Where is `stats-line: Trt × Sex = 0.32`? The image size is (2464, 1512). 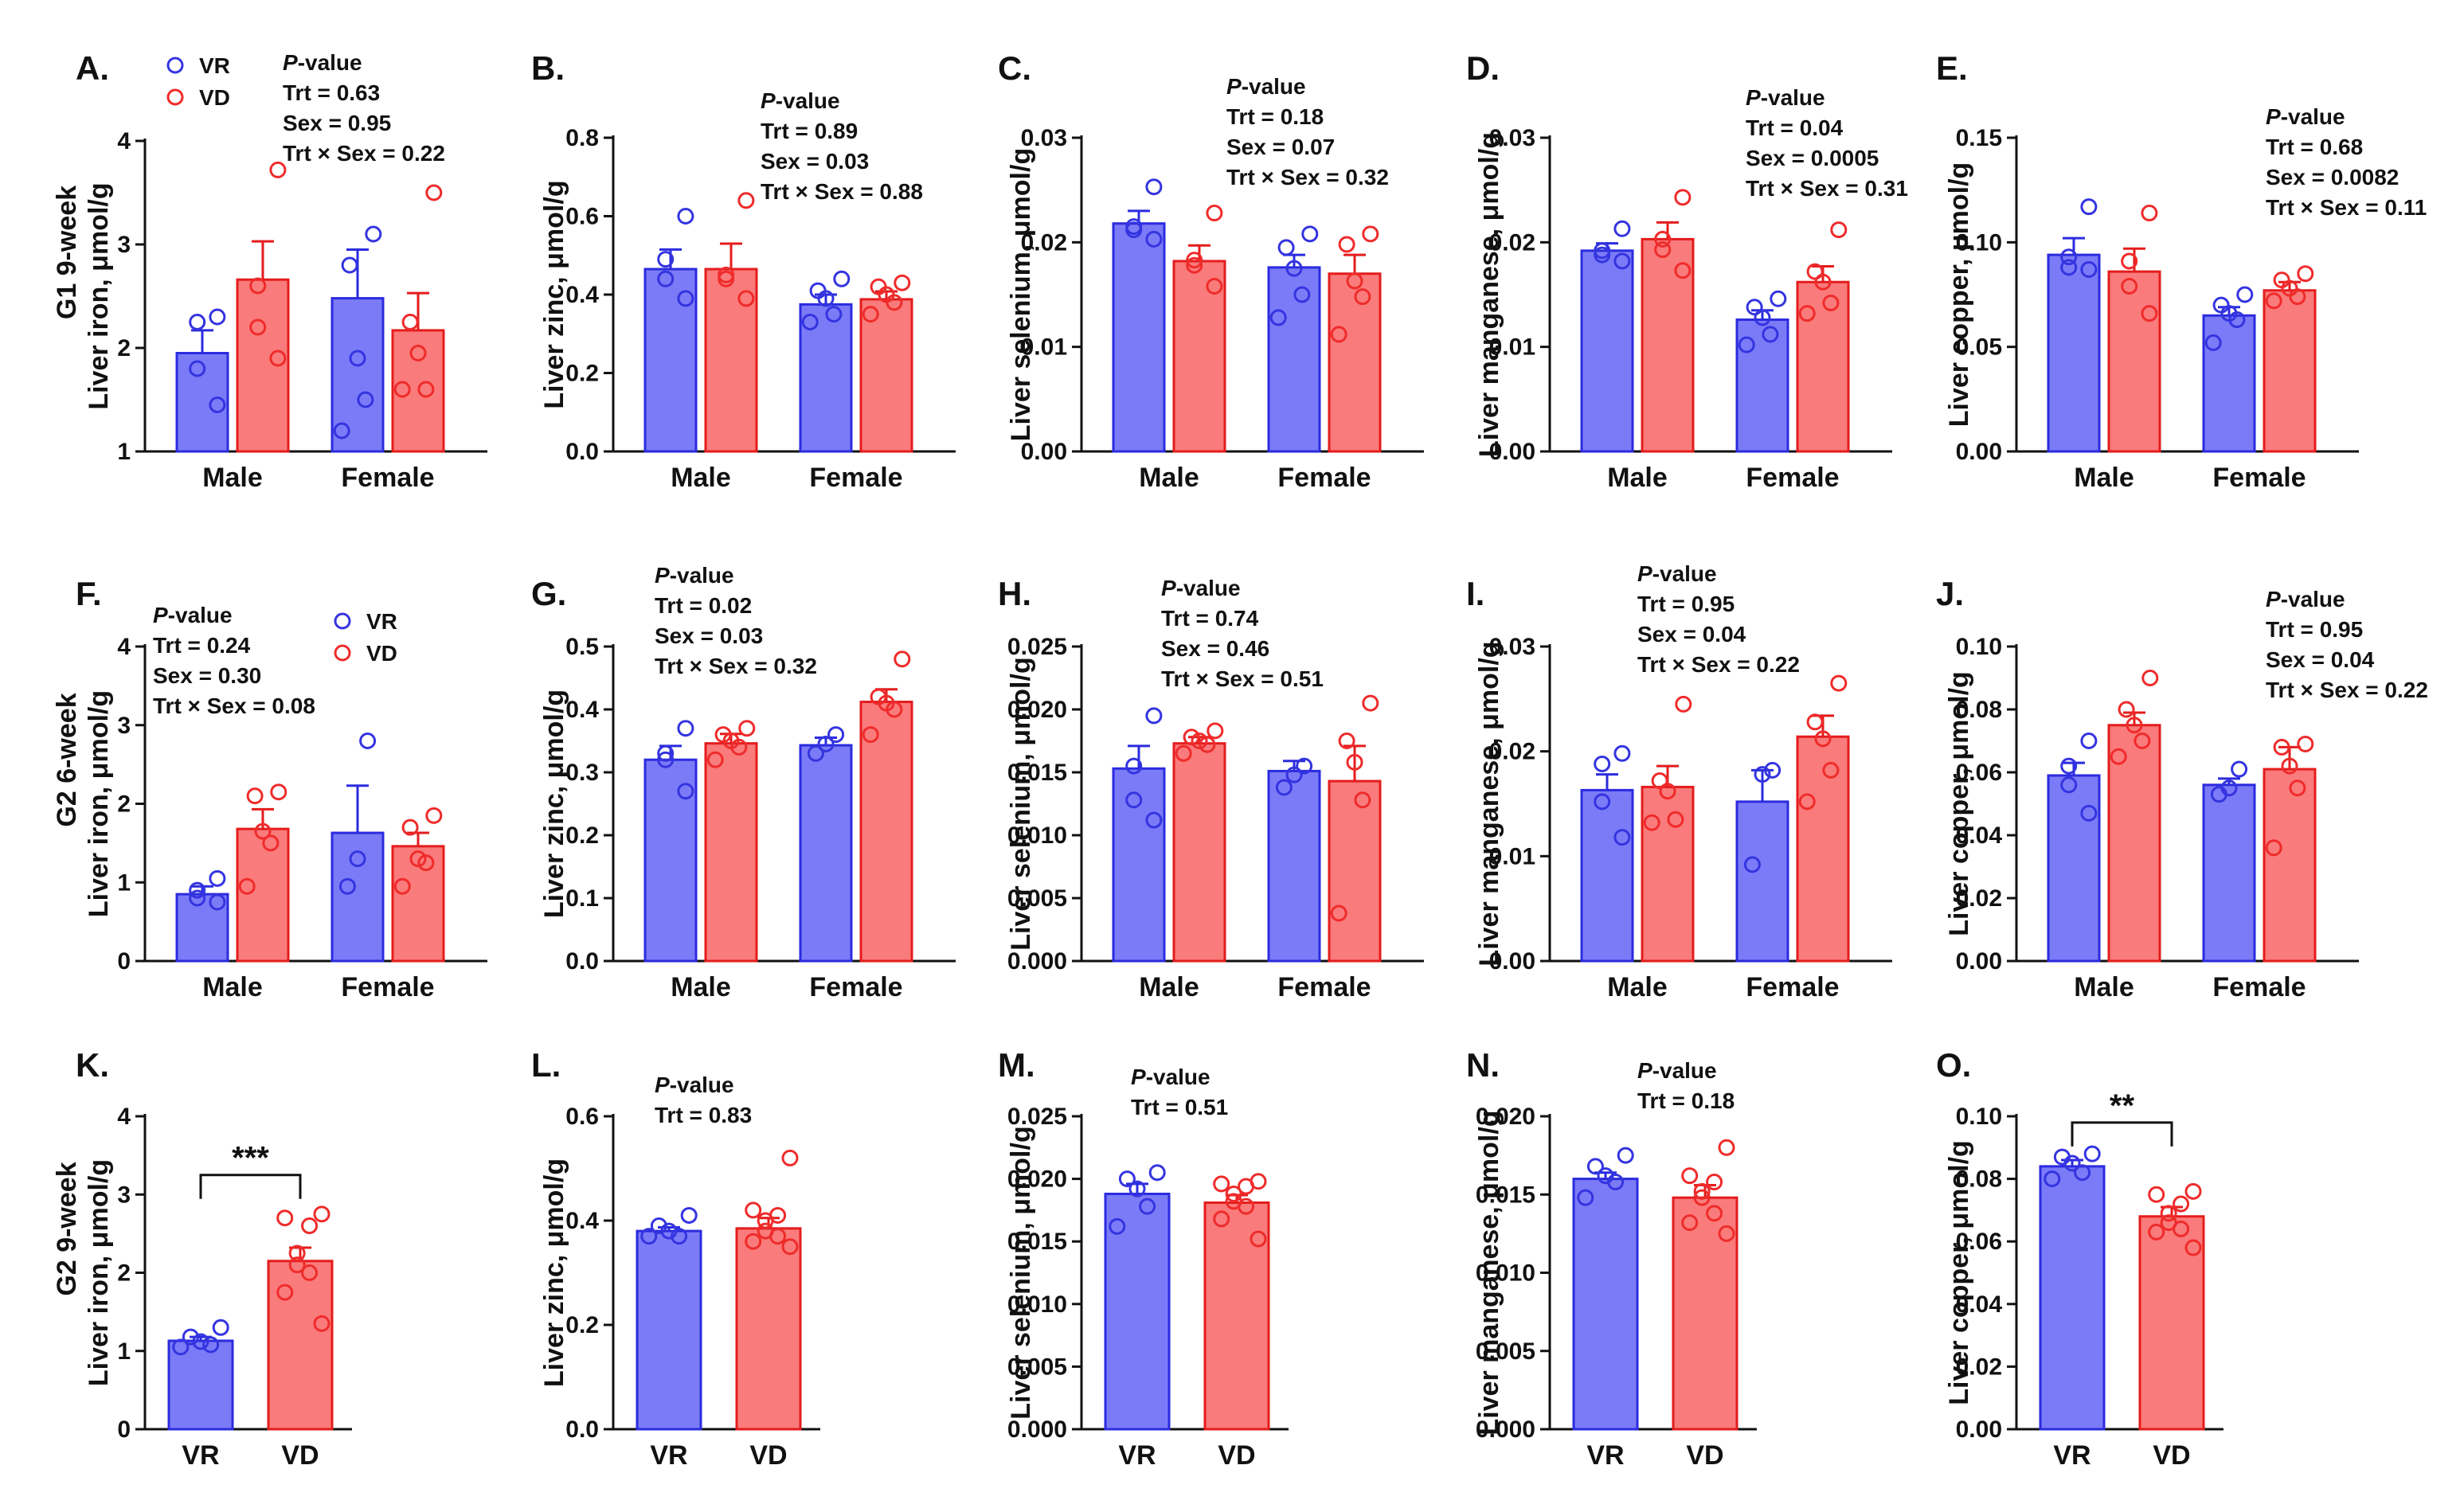 stats-line: Trt × Sex = 0.32 is located at coordinates (736, 666).